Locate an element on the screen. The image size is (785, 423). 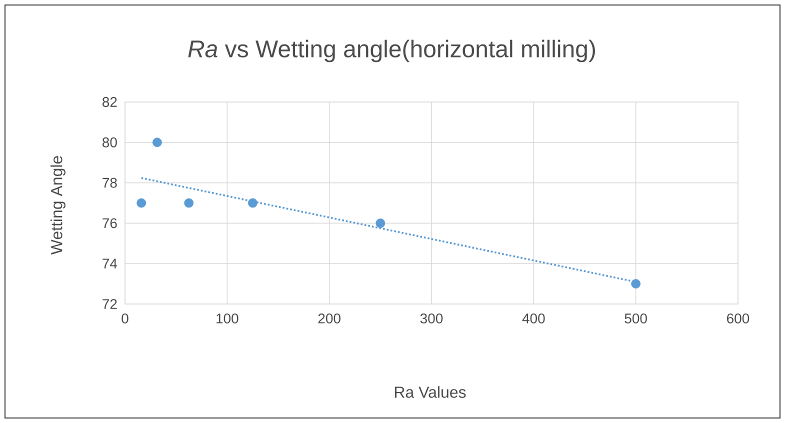
x-tick-label: 100 is located at coordinates (227, 319).